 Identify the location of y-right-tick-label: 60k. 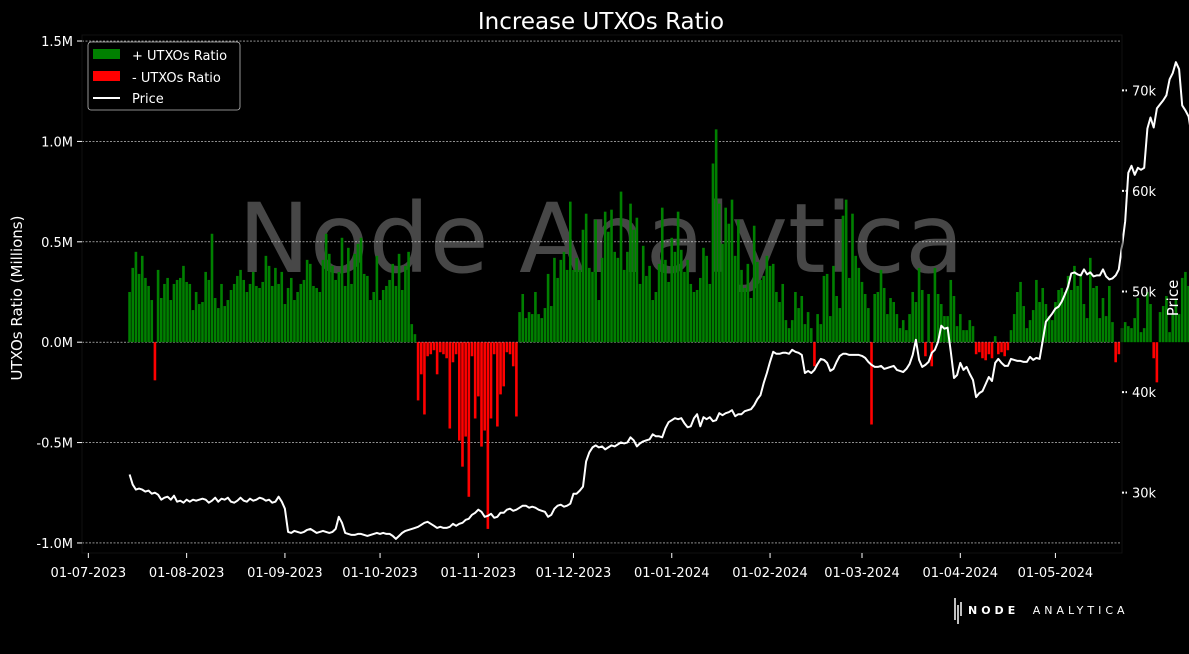
(1144, 192).